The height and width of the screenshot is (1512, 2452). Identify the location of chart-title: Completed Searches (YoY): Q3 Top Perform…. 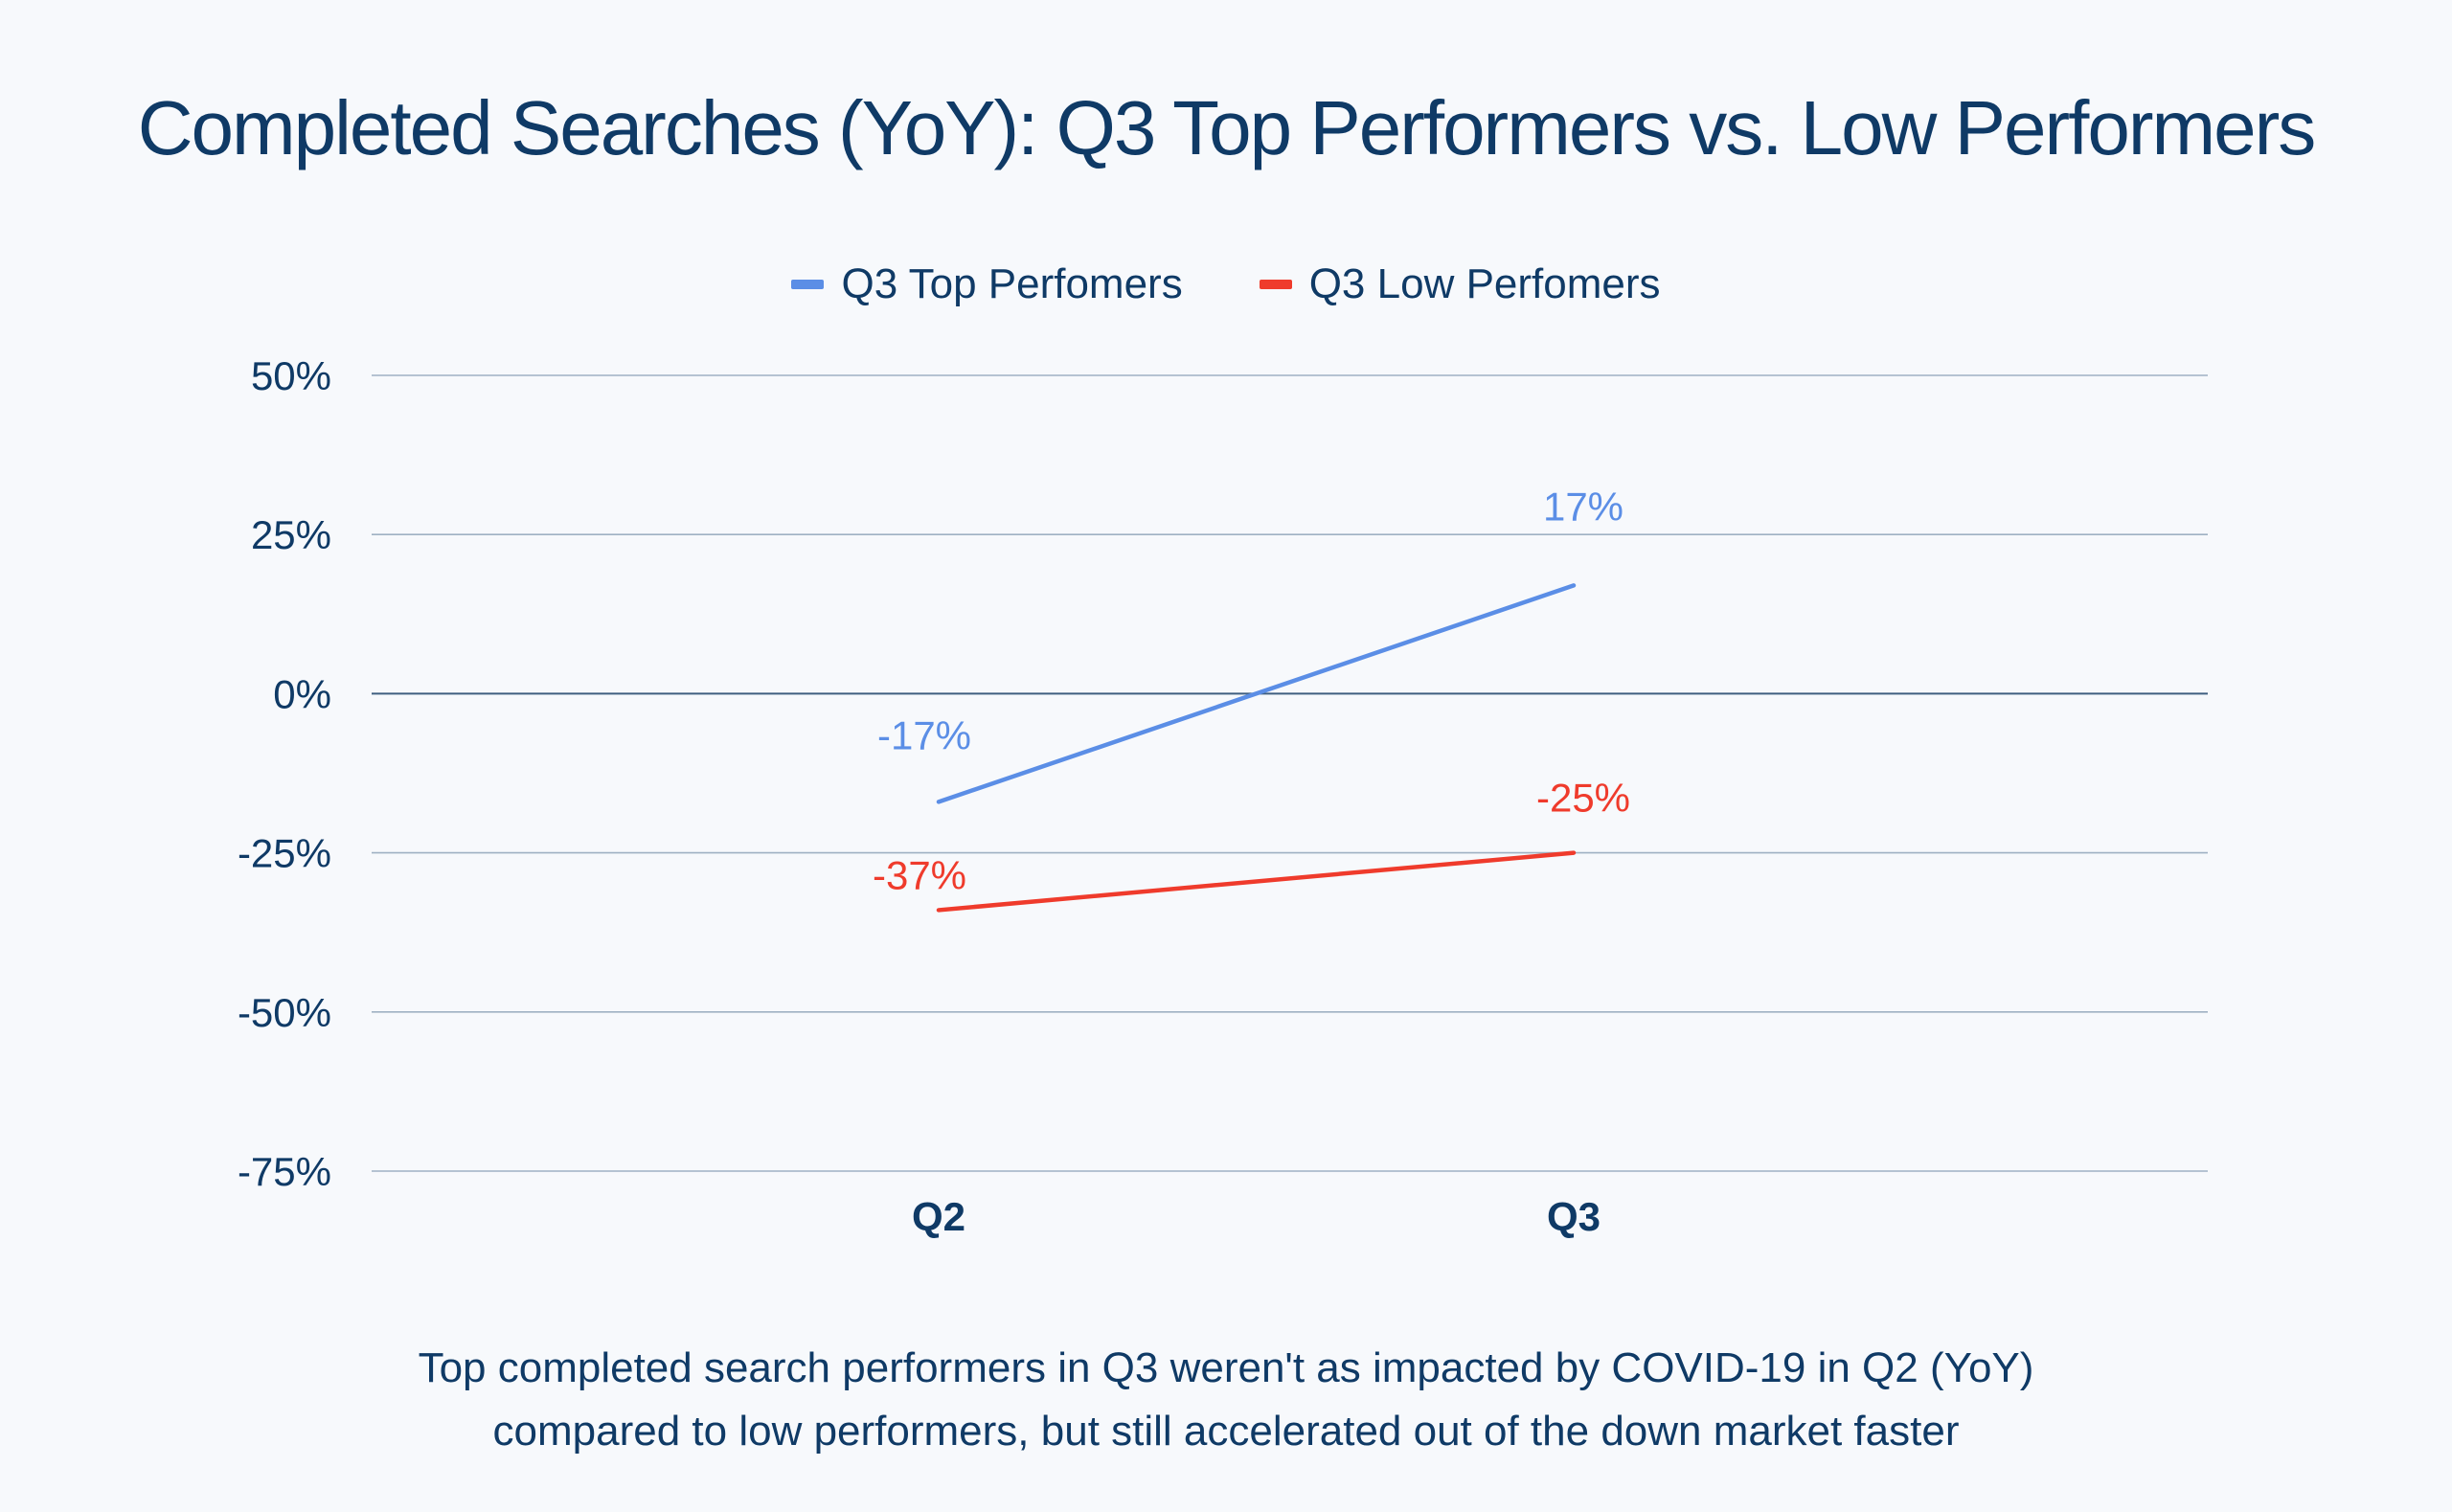
(1227, 127).